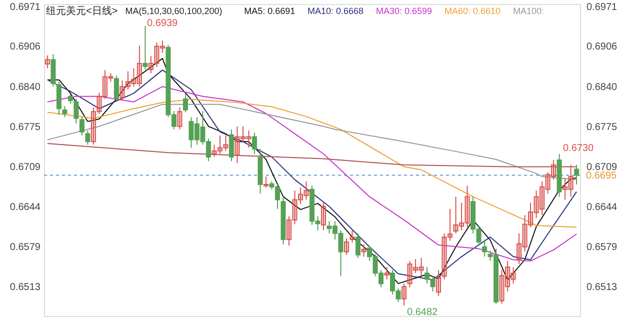 The height and width of the screenshot is (320, 640). What do you see at coordinates (528, 11) in the screenshot?
I see `text: MA100:` at bounding box center [528, 11].